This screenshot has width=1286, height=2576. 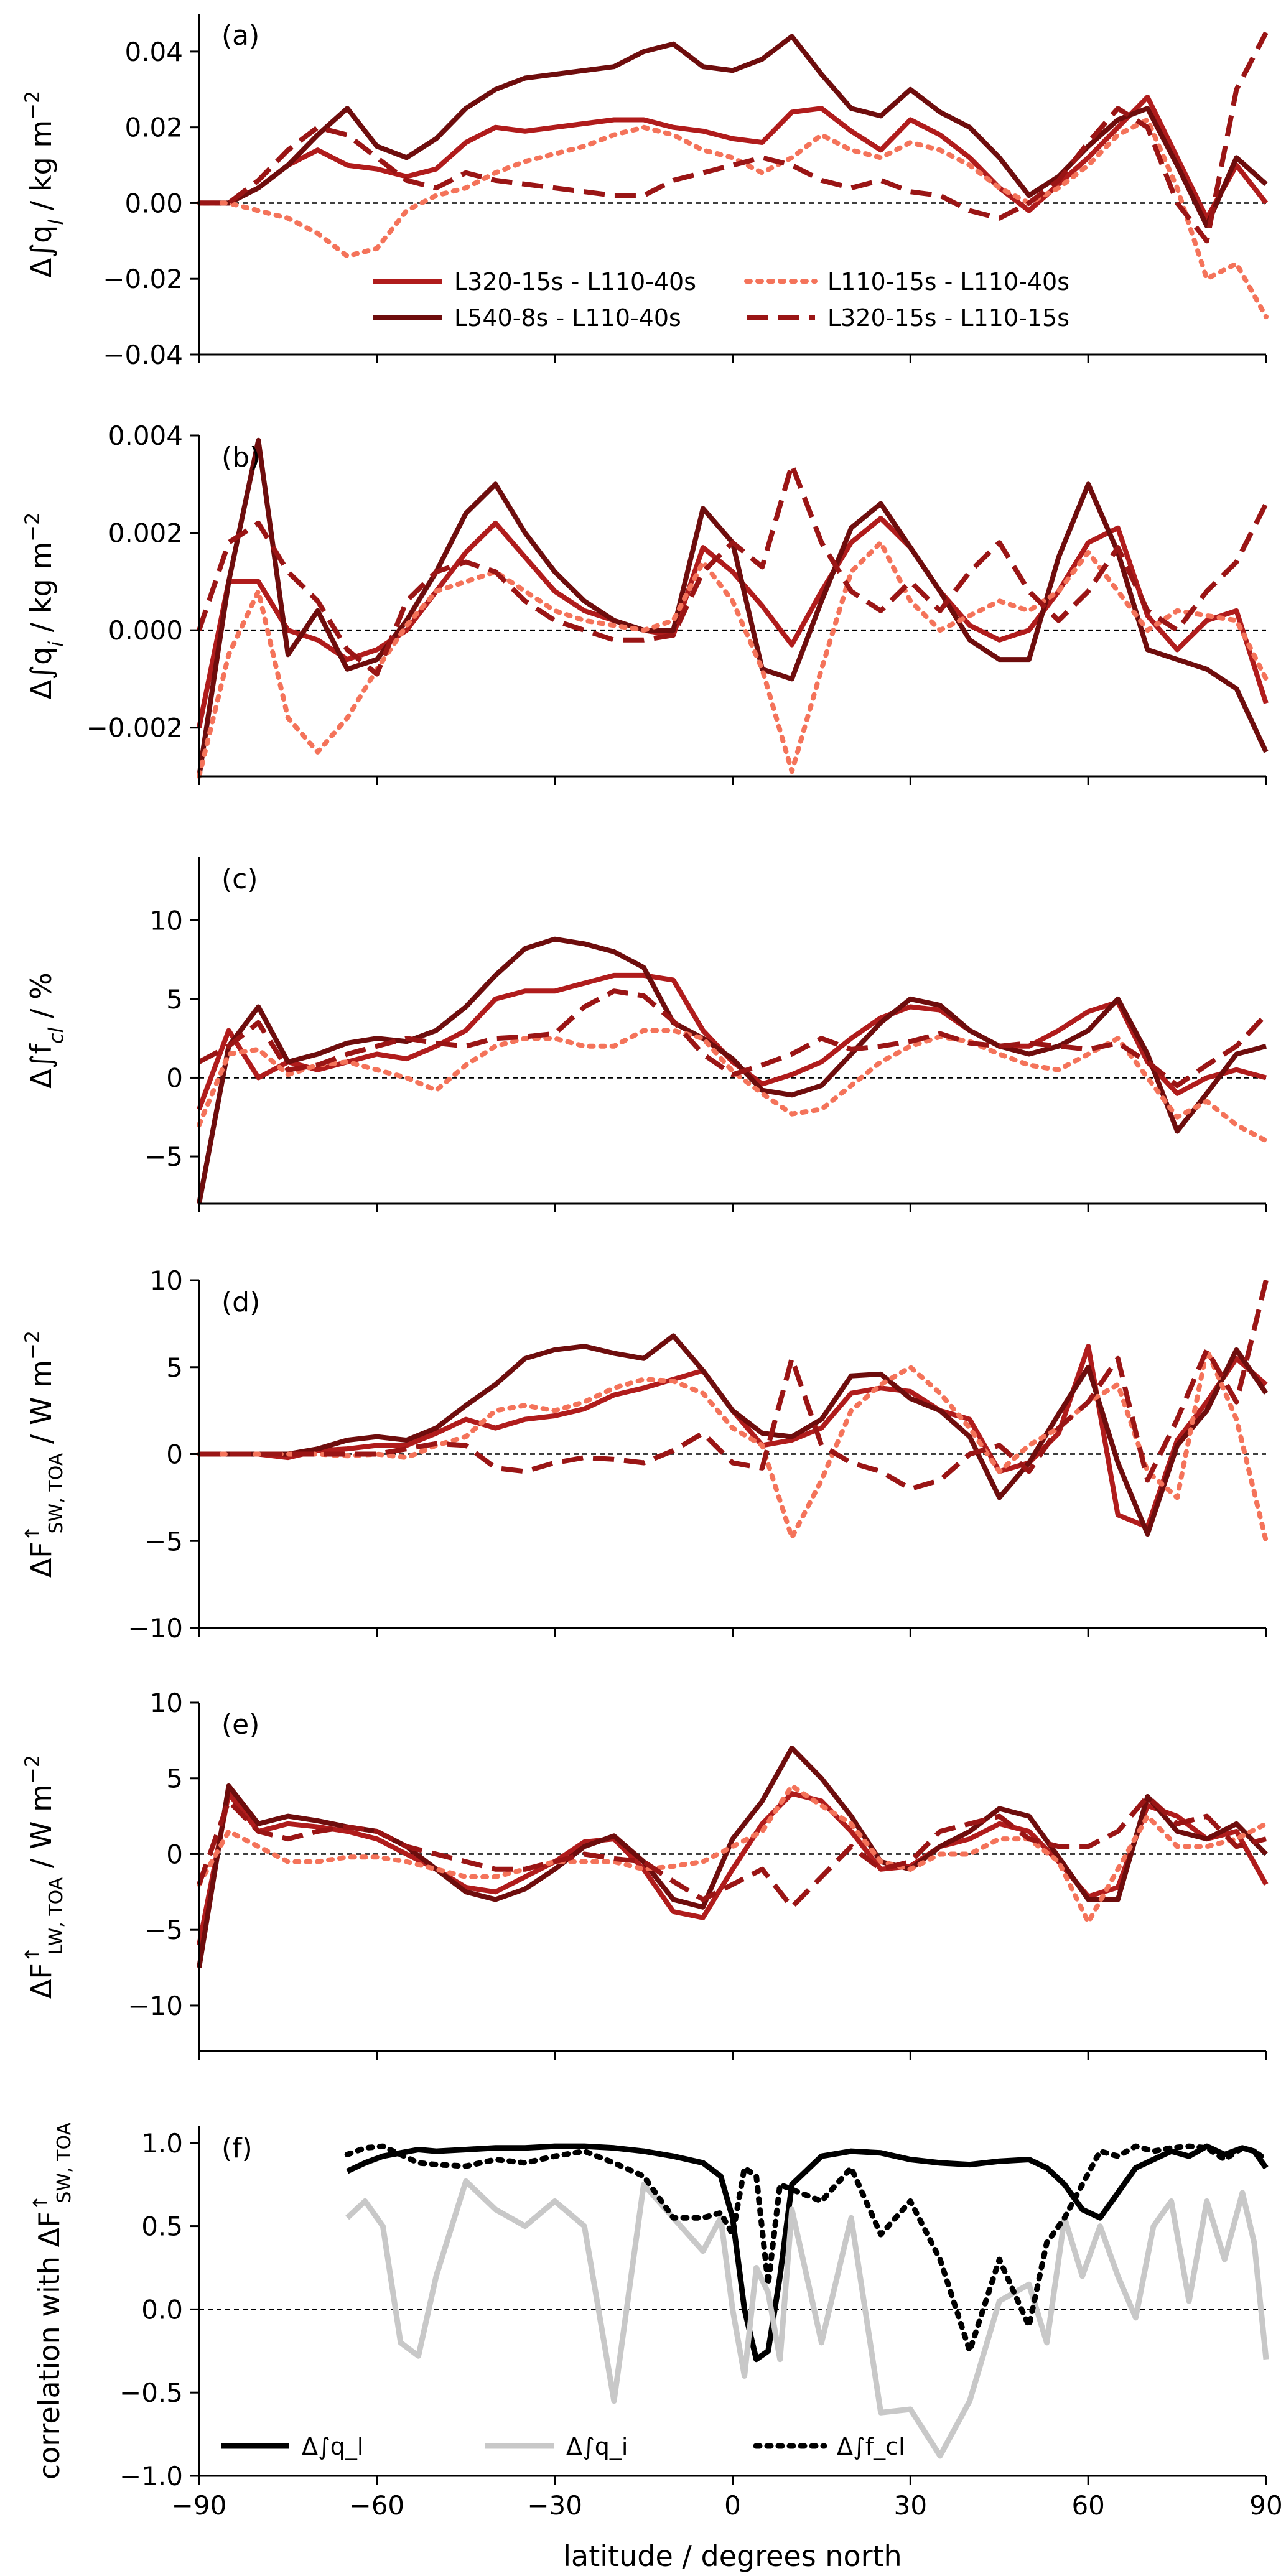 What do you see at coordinates (732, 2556) in the screenshot?
I see `x-axis-label: latitude / degrees north` at bounding box center [732, 2556].